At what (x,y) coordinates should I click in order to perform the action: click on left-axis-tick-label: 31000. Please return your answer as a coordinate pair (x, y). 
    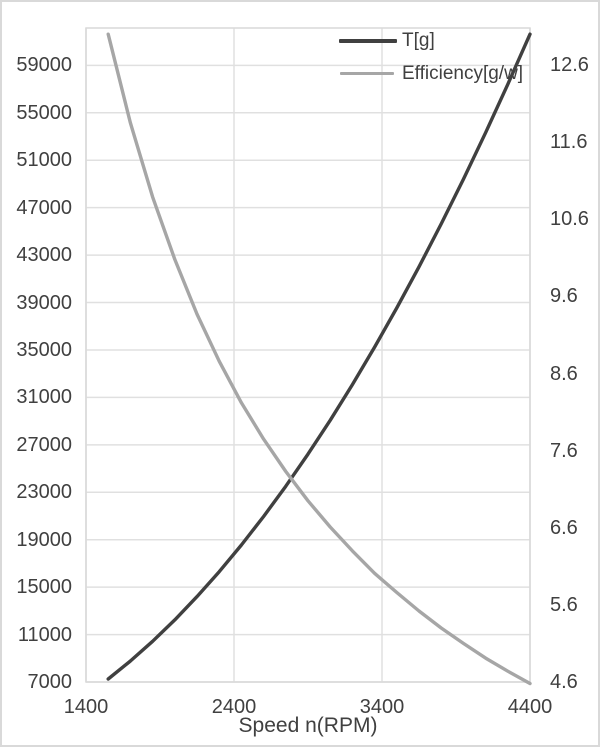
    Looking at the image, I should click on (44, 397).